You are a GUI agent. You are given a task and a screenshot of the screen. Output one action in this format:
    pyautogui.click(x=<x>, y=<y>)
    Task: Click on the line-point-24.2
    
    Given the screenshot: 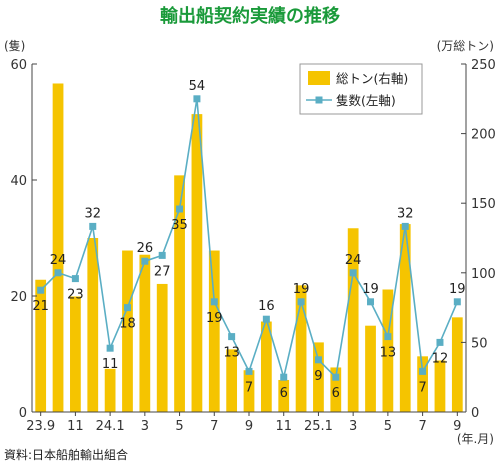 What is the action you would take?
    pyautogui.click(x=127, y=308)
    